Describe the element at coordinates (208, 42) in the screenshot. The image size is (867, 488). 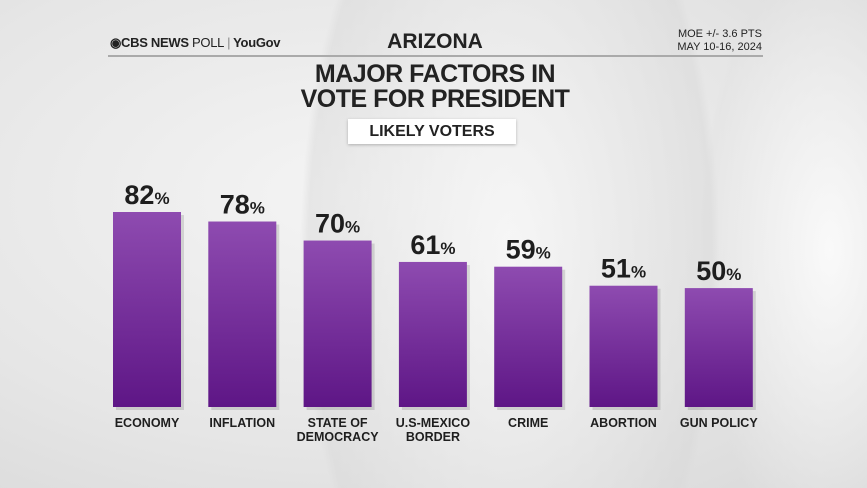
I see `logo-poll: POLL` at that location.